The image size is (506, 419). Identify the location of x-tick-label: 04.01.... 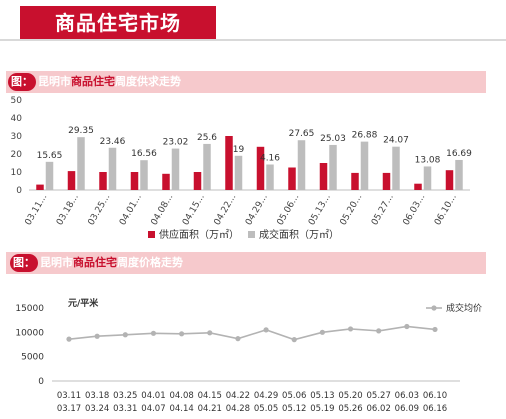
(131, 210).